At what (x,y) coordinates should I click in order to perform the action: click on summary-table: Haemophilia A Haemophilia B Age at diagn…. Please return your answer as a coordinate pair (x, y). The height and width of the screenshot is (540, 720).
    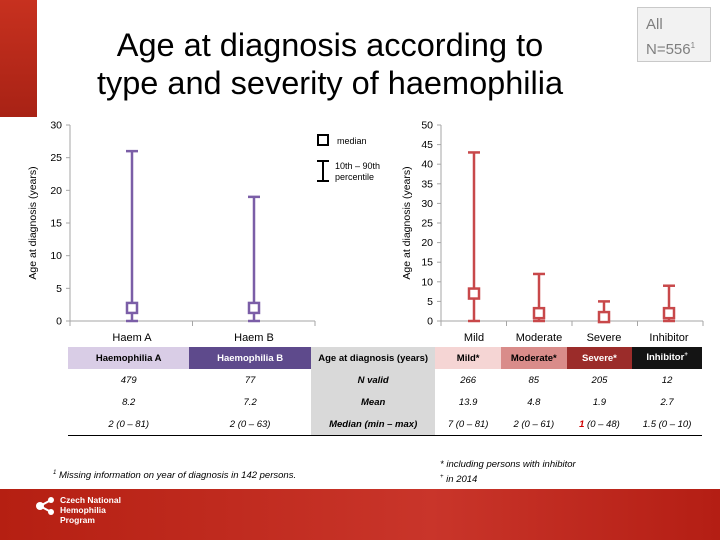
    Looking at the image, I should click on (385, 391).